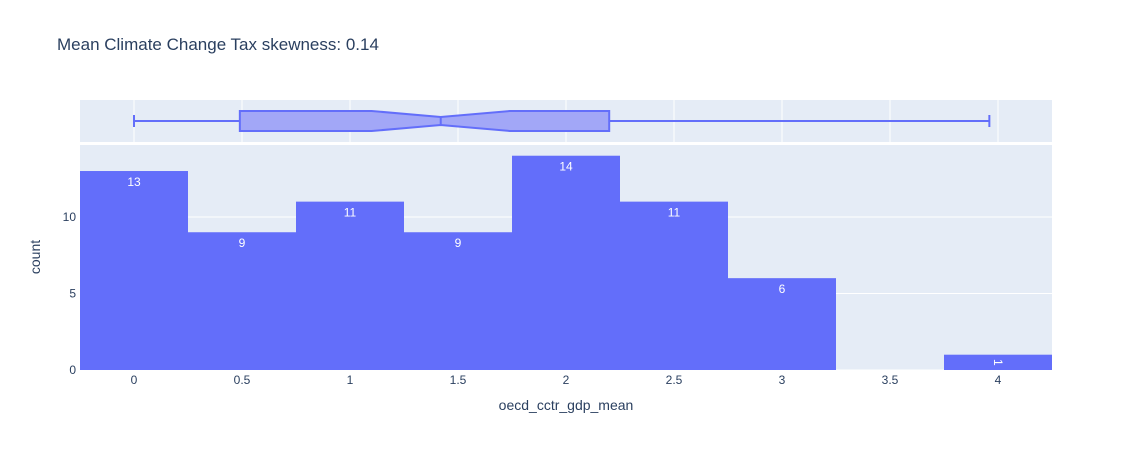 The image size is (1132, 450). Describe the element at coordinates (72, 370) in the screenshot. I see `y-tick-label-0: 0` at that location.